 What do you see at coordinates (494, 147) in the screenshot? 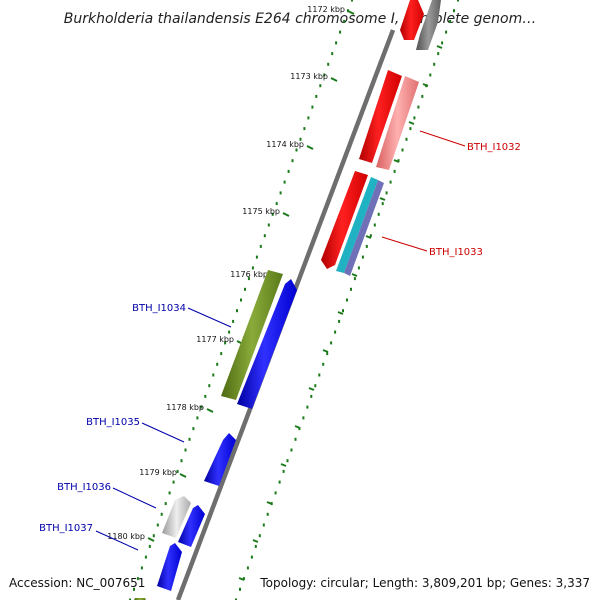
I see `gene-label-1032: BTH_I1032` at bounding box center [494, 147].